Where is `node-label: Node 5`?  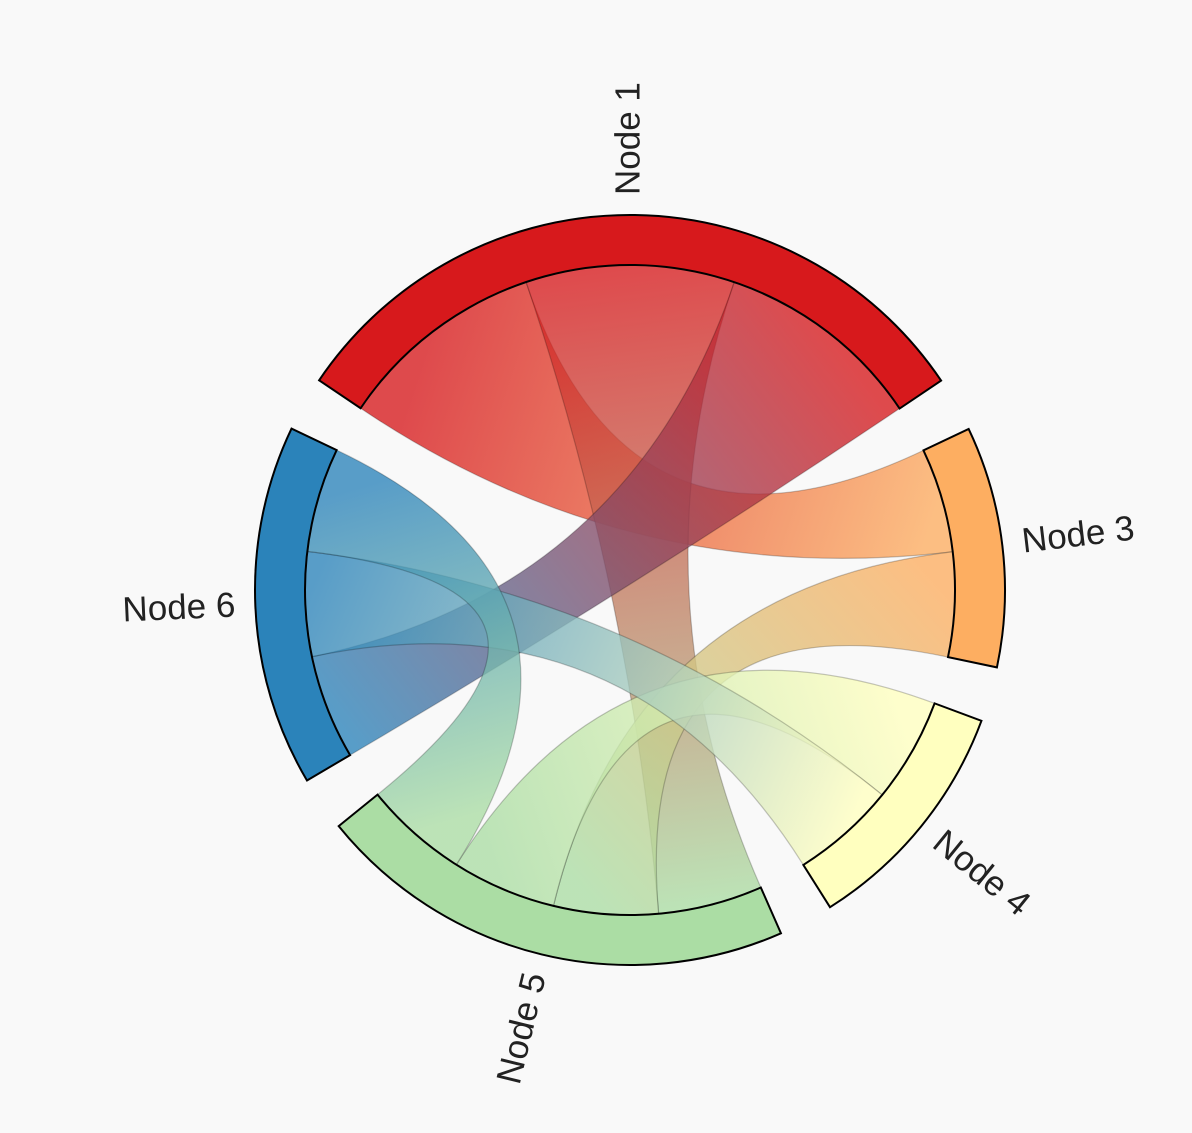
node-label: Node 5 is located at coordinates (521, 1028).